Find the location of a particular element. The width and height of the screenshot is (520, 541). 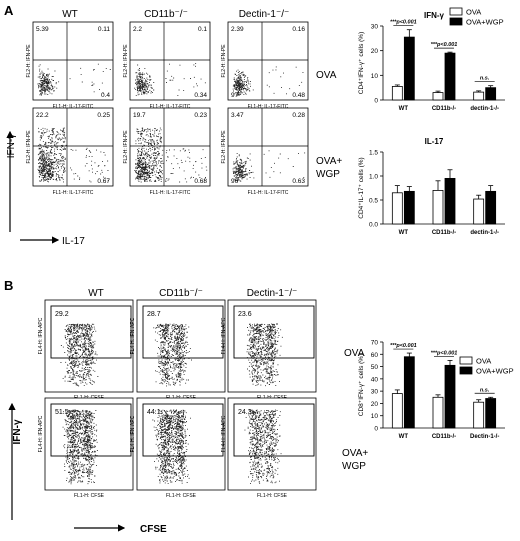

a-row-label-ovawgp-2: WGP is located at coordinates (328, 174).